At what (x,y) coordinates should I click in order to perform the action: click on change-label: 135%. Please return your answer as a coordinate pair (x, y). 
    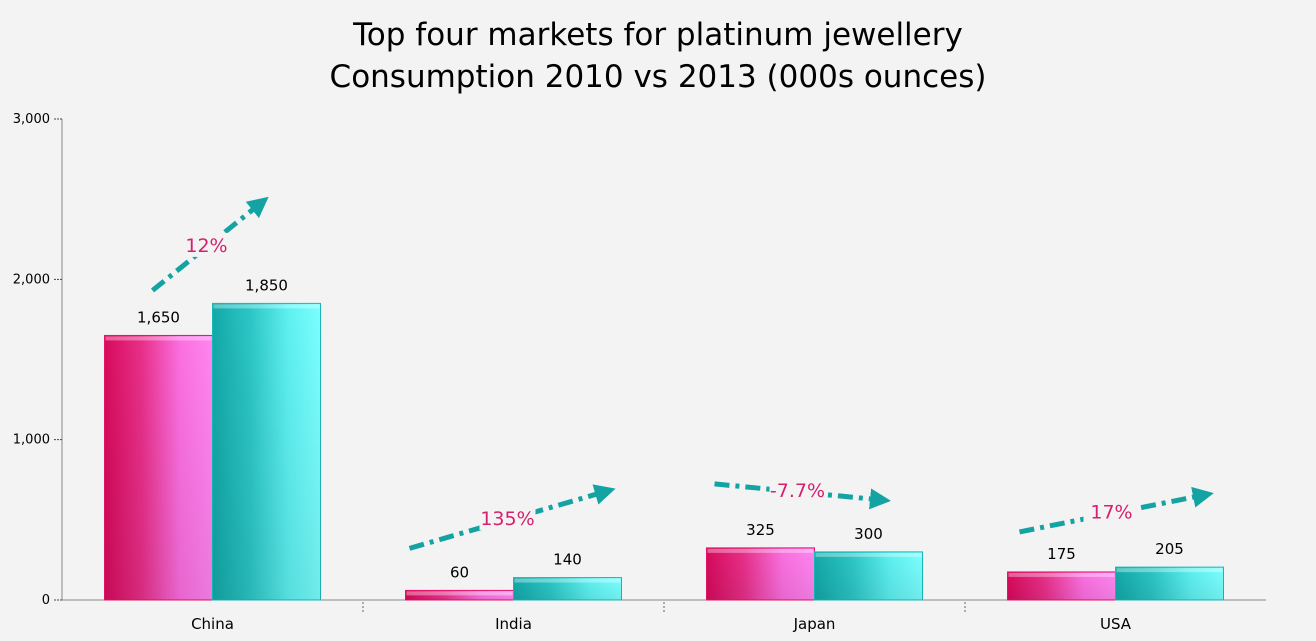
    Looking at the image, I should click on (507, 519).